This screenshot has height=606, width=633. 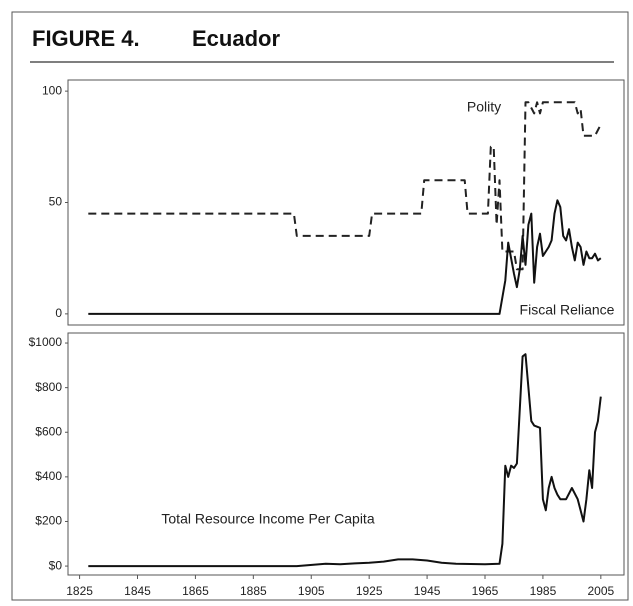 What do you see at coordinates (56, 202) in the screenshot?
I see `y-tick-label: 50` at bounding box center [56, 202].